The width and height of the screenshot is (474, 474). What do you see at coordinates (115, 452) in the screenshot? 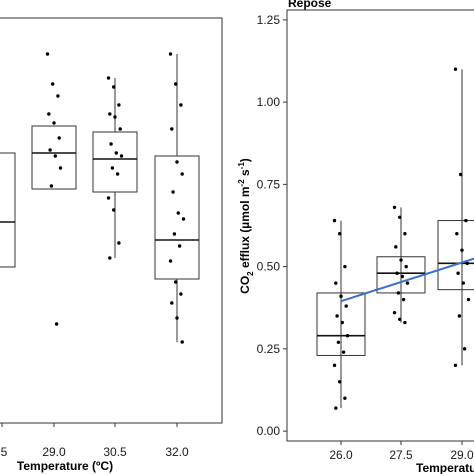
I see `left-x-tick-label: 30.5` at bounding box center [115, 452].